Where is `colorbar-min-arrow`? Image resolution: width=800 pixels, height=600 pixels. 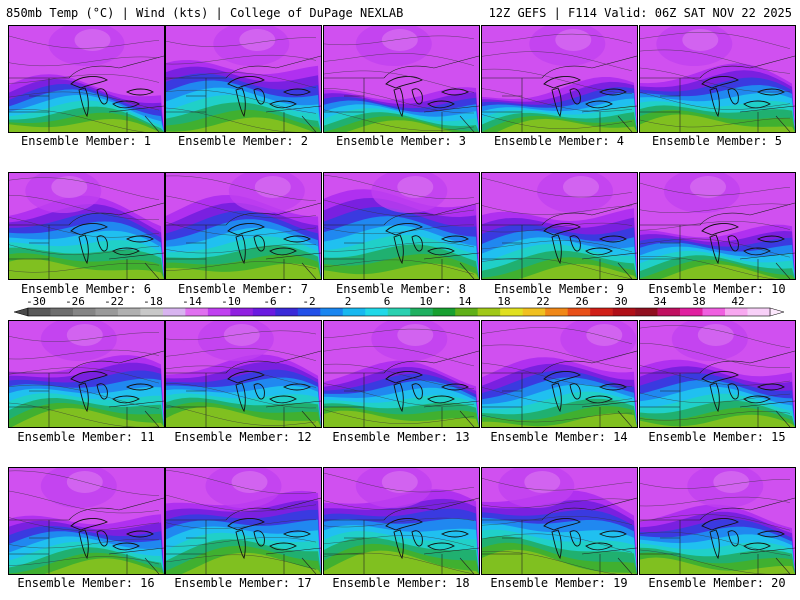
colorbar-min-arrow is located at coordinates (21, 312).